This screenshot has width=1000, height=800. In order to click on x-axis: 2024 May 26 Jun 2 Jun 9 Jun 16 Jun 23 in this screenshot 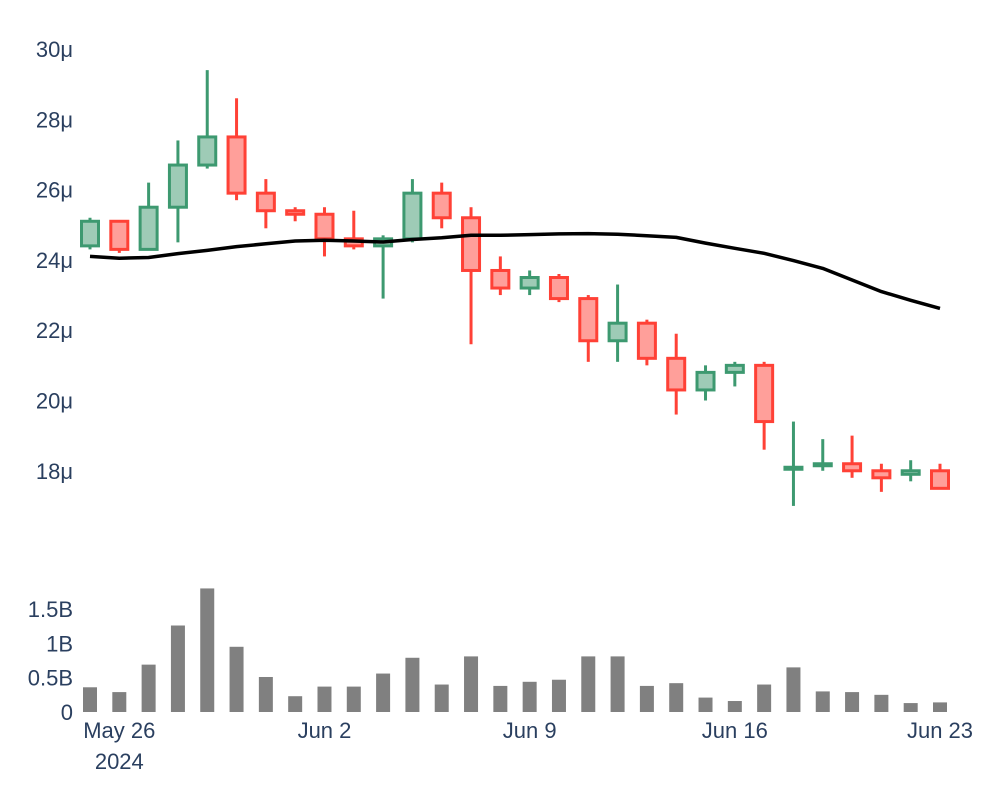, I will do `click(528, 746)`.